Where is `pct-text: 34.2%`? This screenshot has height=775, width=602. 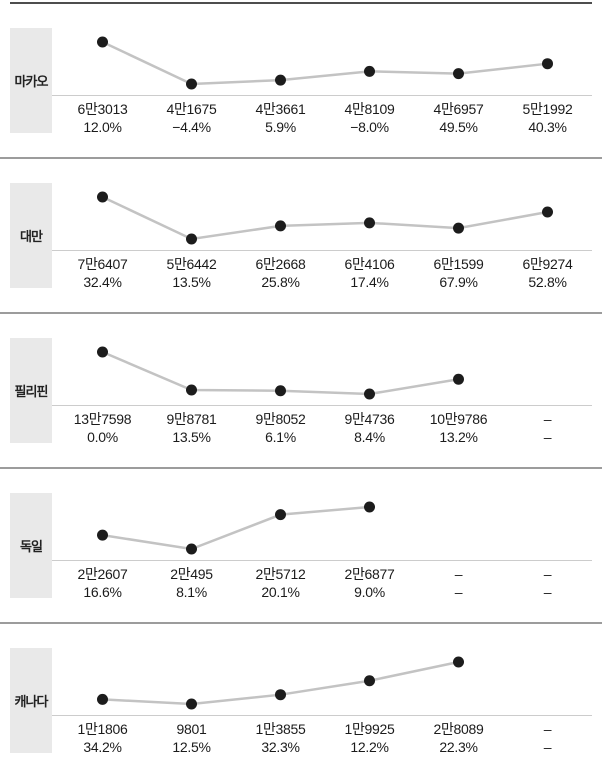
pct-text: 34.2% is located at coordinates (102, 746).